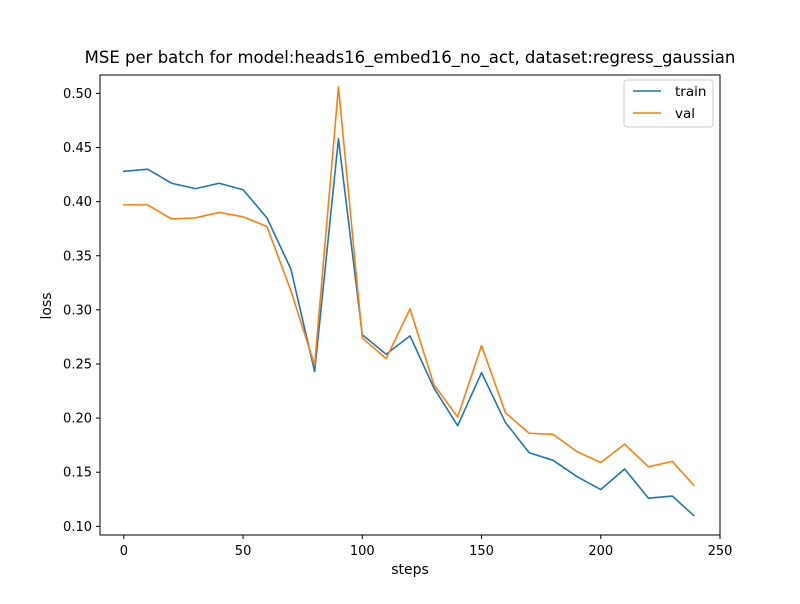  I want to click on y-tick-label: 0.45, so click(77, 148).